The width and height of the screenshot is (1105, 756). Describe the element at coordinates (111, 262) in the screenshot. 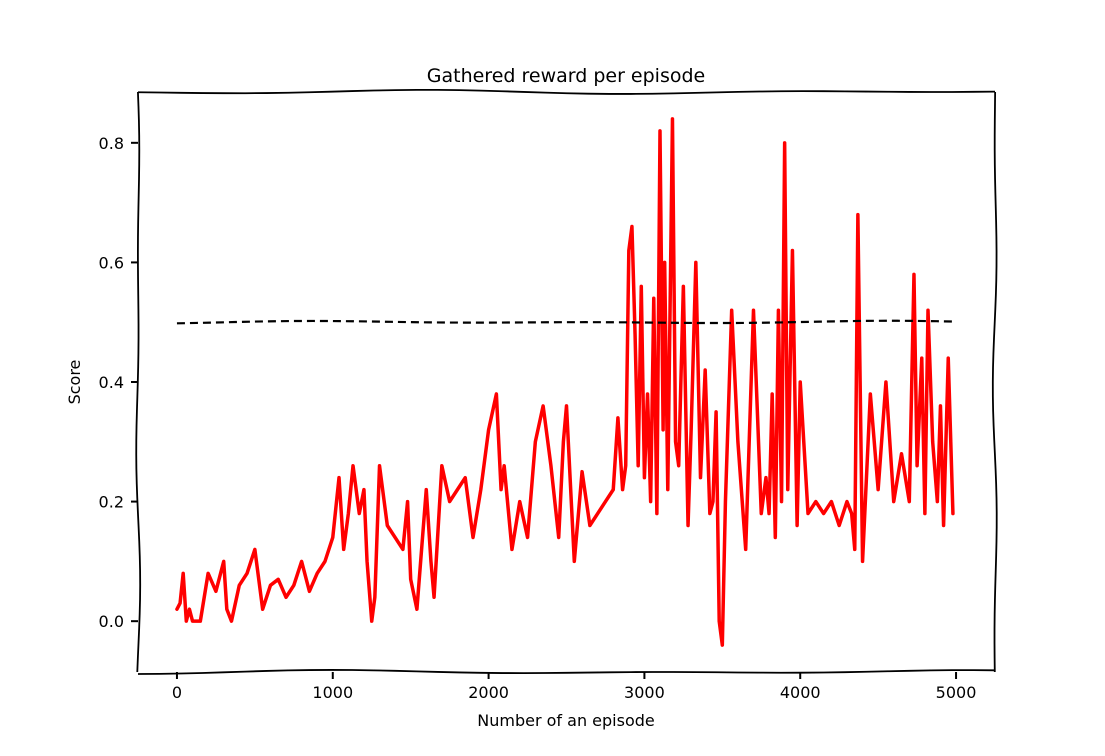

I see `y-tick-label-0.6: 0.6` at that location.